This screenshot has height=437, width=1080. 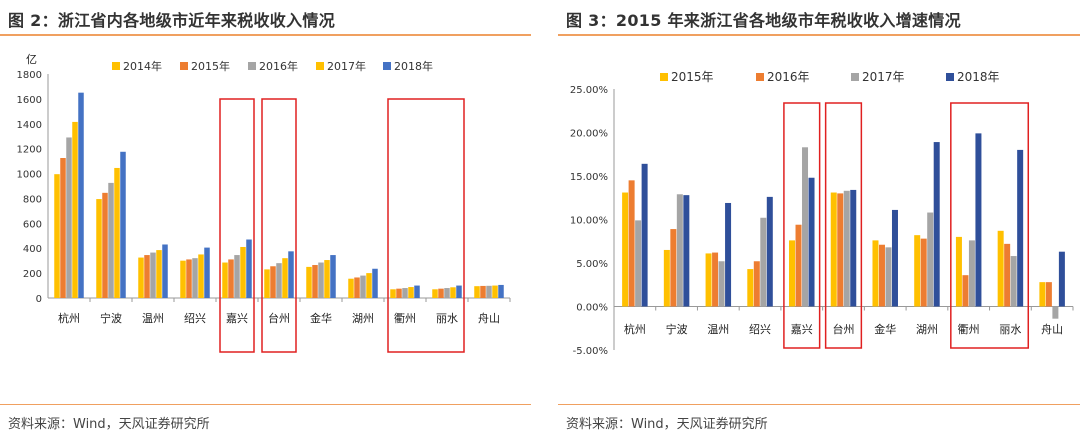 I want to click on bar-衢州-2015年, so click(x=958, y=271).